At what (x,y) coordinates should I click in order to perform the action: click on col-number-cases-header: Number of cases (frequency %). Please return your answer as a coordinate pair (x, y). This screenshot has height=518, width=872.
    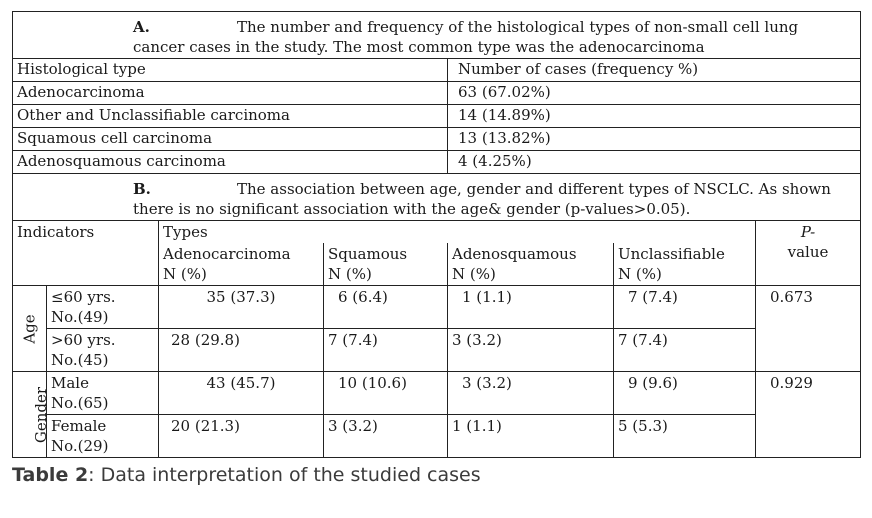
    Looking at the image, I should click on (654, 70).